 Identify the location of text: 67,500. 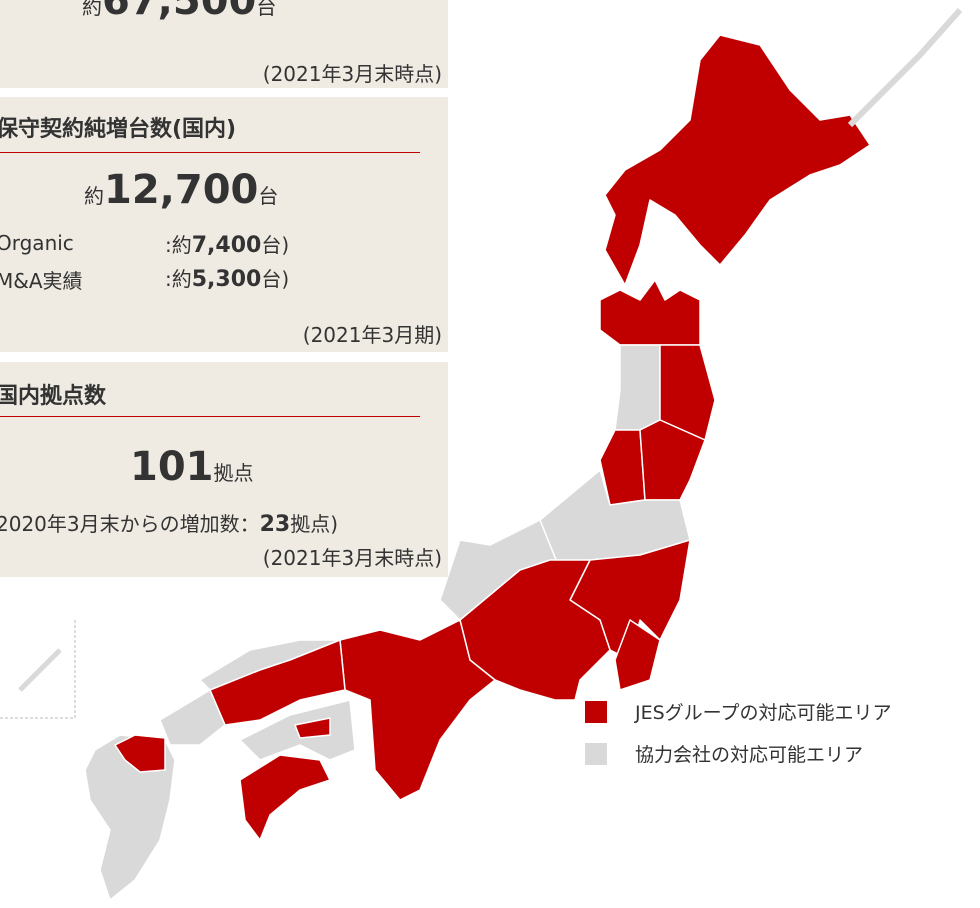
(179, 12).